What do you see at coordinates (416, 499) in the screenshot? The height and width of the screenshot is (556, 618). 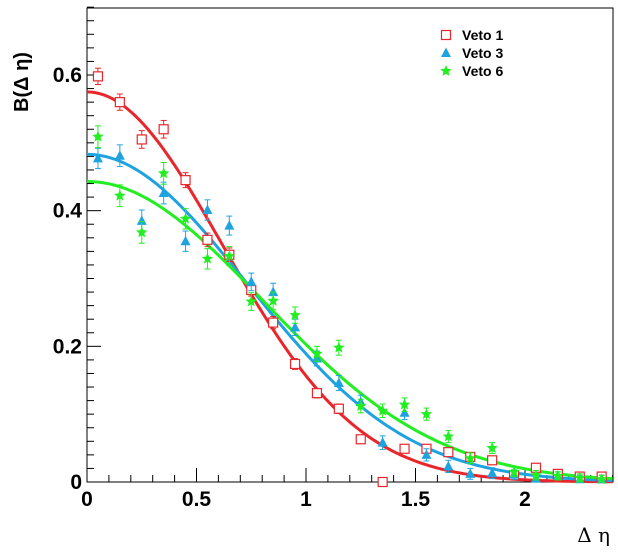 I see `x-tick-label: 1.5` at bounding box center [416, 499].